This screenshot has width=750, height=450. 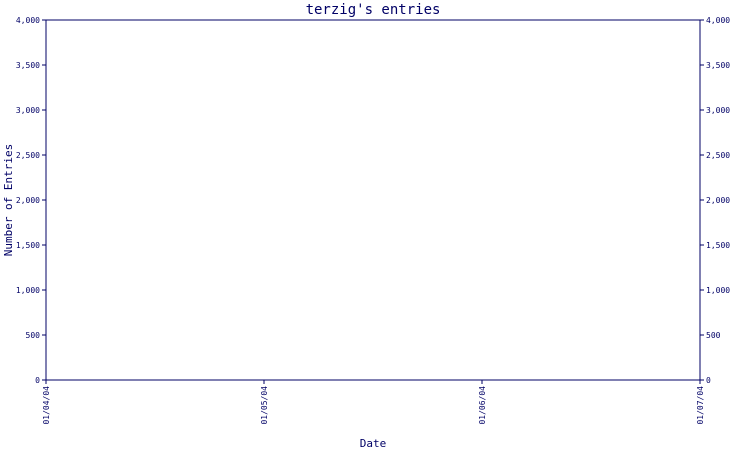 I want to click on y-tick-label-right: 500, so click(x=713, y=335).